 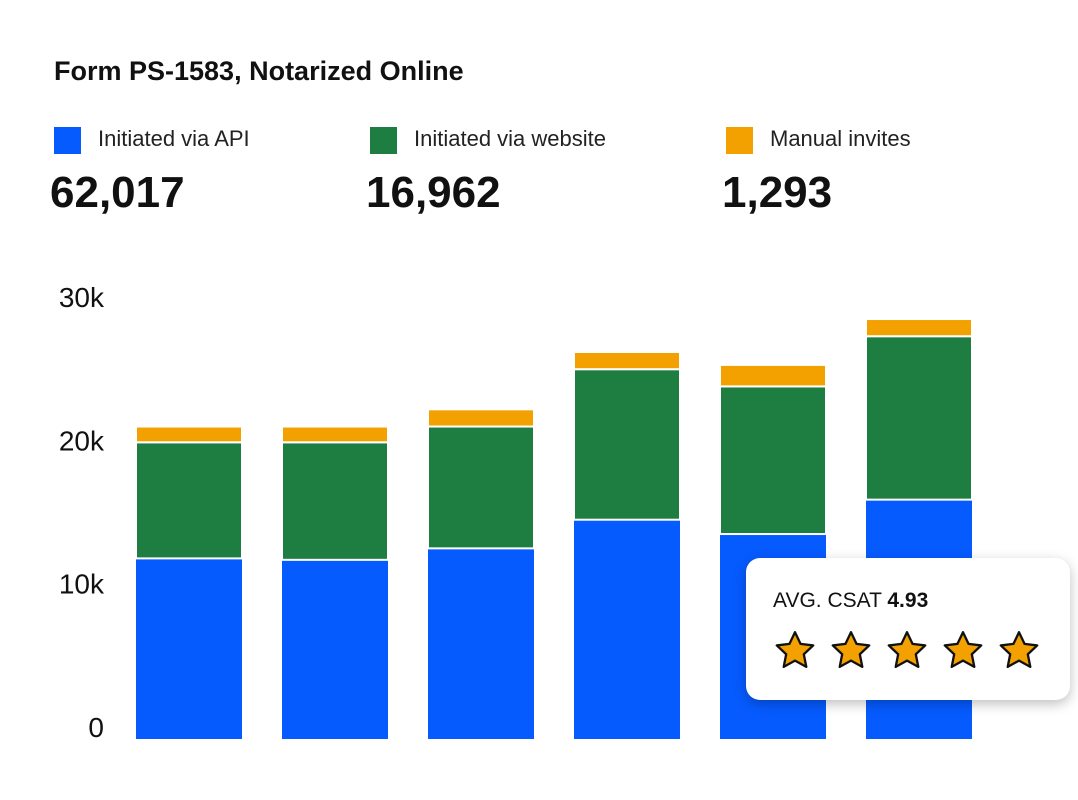 What do you see at coordinates (510, 138) in the screenshot?
I see `legend-label-website: Initiated via website` at bounding box center [510, 138].